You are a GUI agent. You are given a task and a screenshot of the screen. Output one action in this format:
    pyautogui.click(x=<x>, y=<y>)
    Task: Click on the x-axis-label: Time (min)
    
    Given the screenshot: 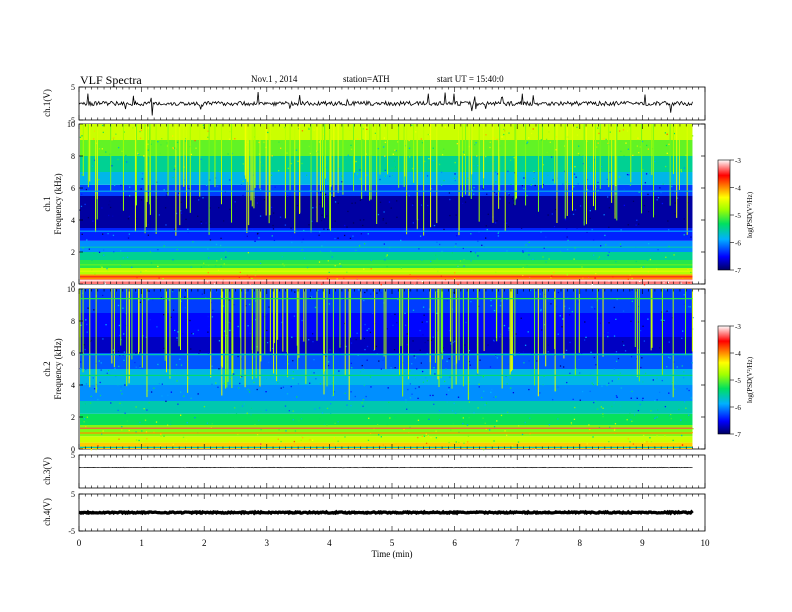 What is the action you would take?
    pyautogui.click(x=392, y=554)
    